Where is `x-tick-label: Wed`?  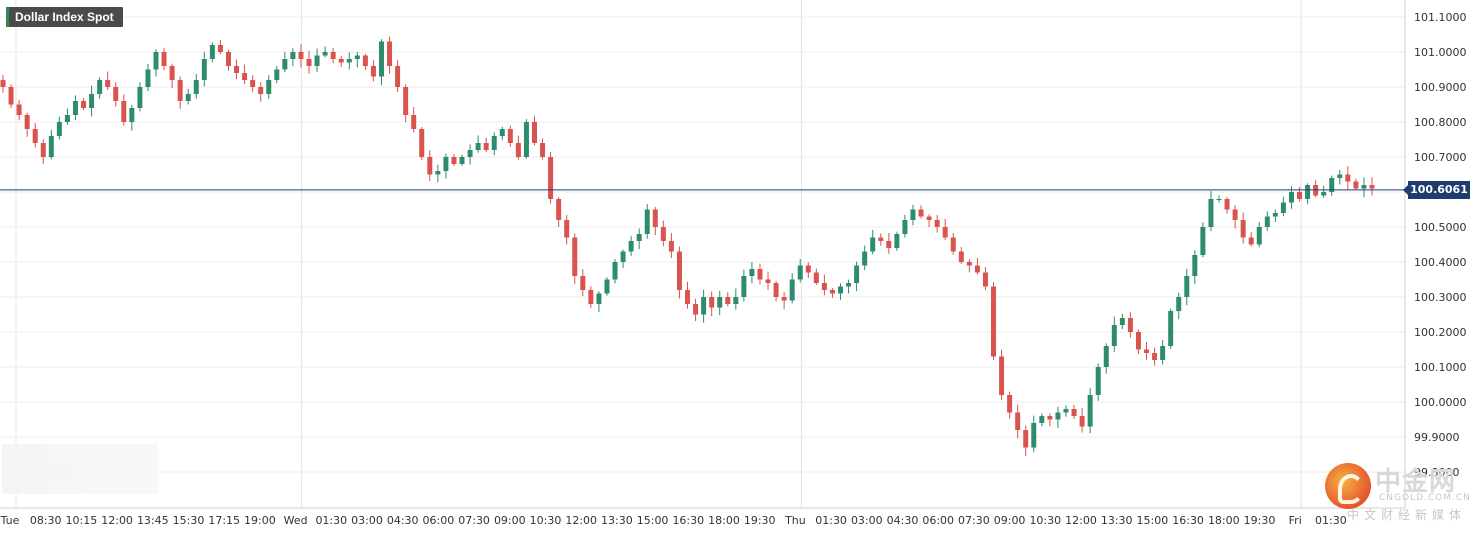 x-tick-label: Wed is located at coordinates (296, 520).